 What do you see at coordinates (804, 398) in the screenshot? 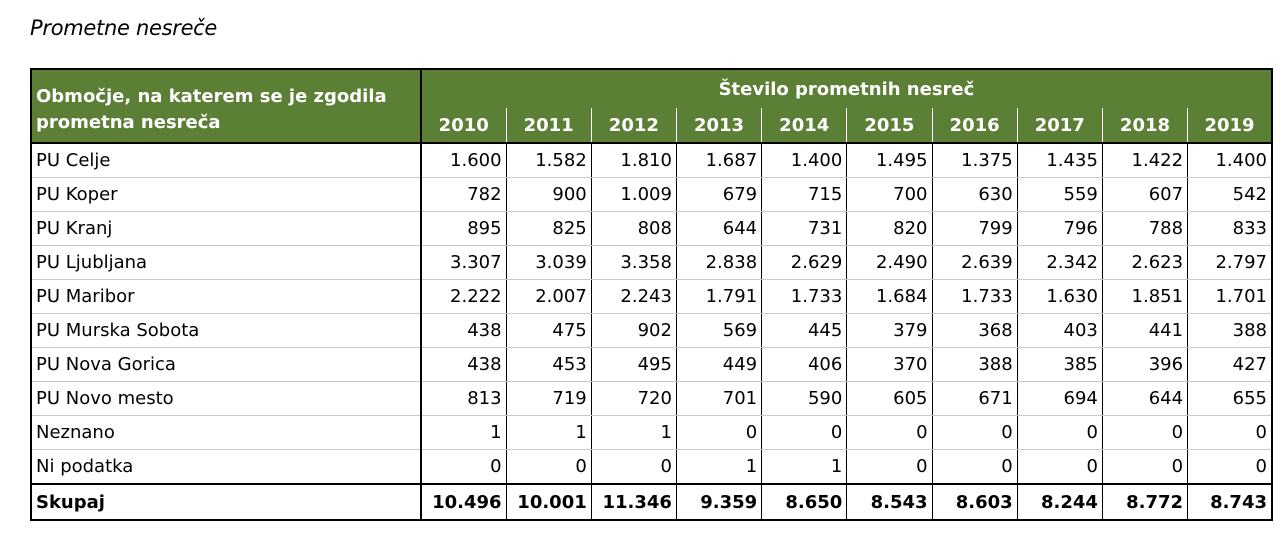
I see `value-cell: 590` at bounding box center [804, 398].